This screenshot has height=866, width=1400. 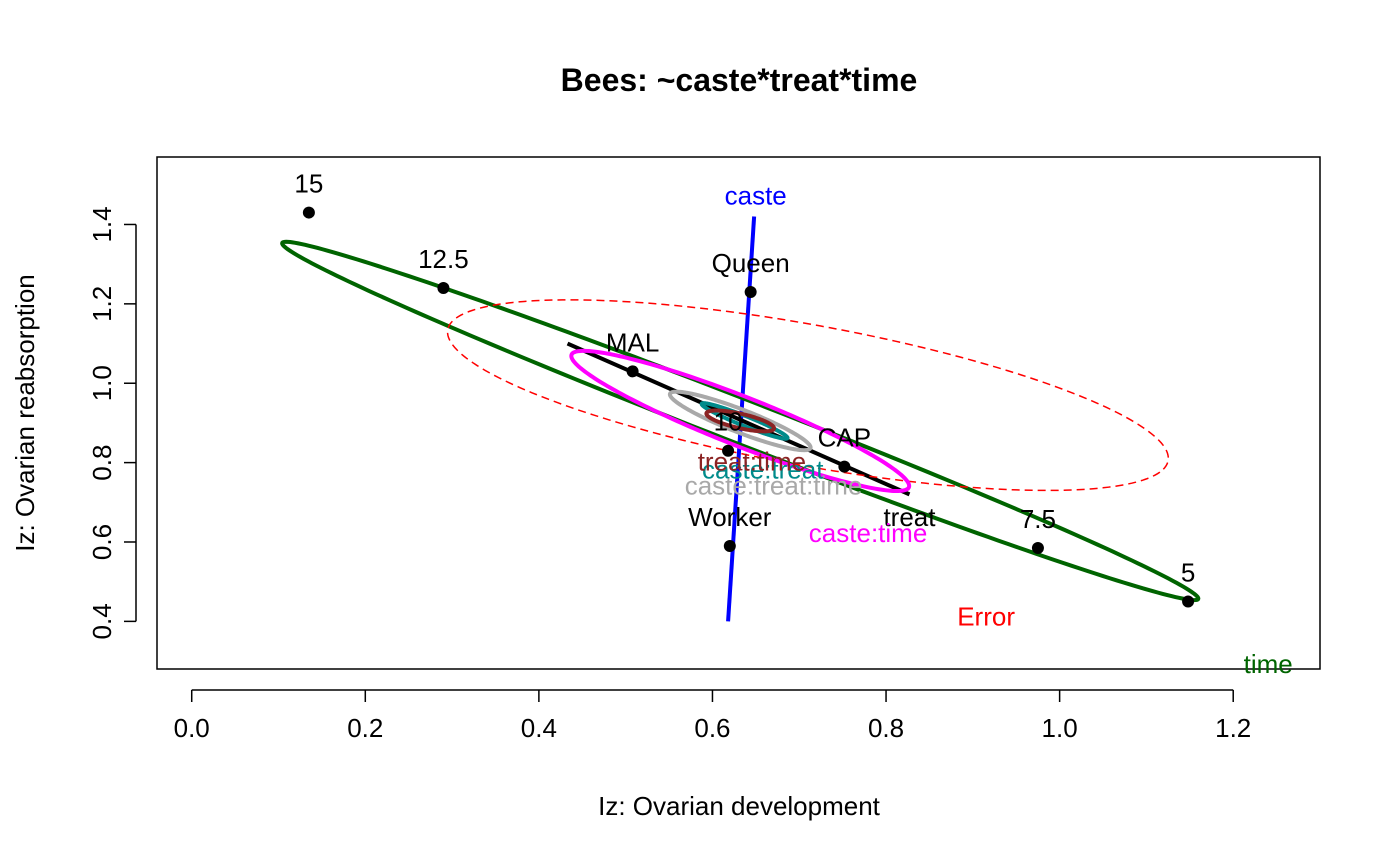 What do you see at coordinates (112, 422) in the screenshot?
I see `y-axis: 0.4 0.6 0.8 1.0 1.2 1.4` at bounding box center [112, 422].